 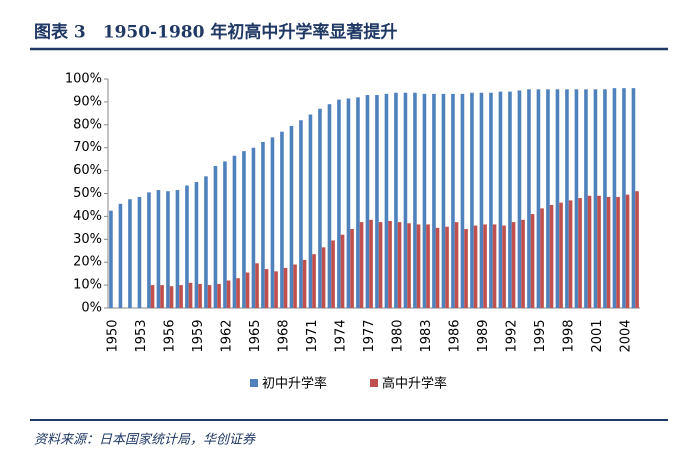 I want to click on x-tick-label: 1974, so click(x=340, y=335).